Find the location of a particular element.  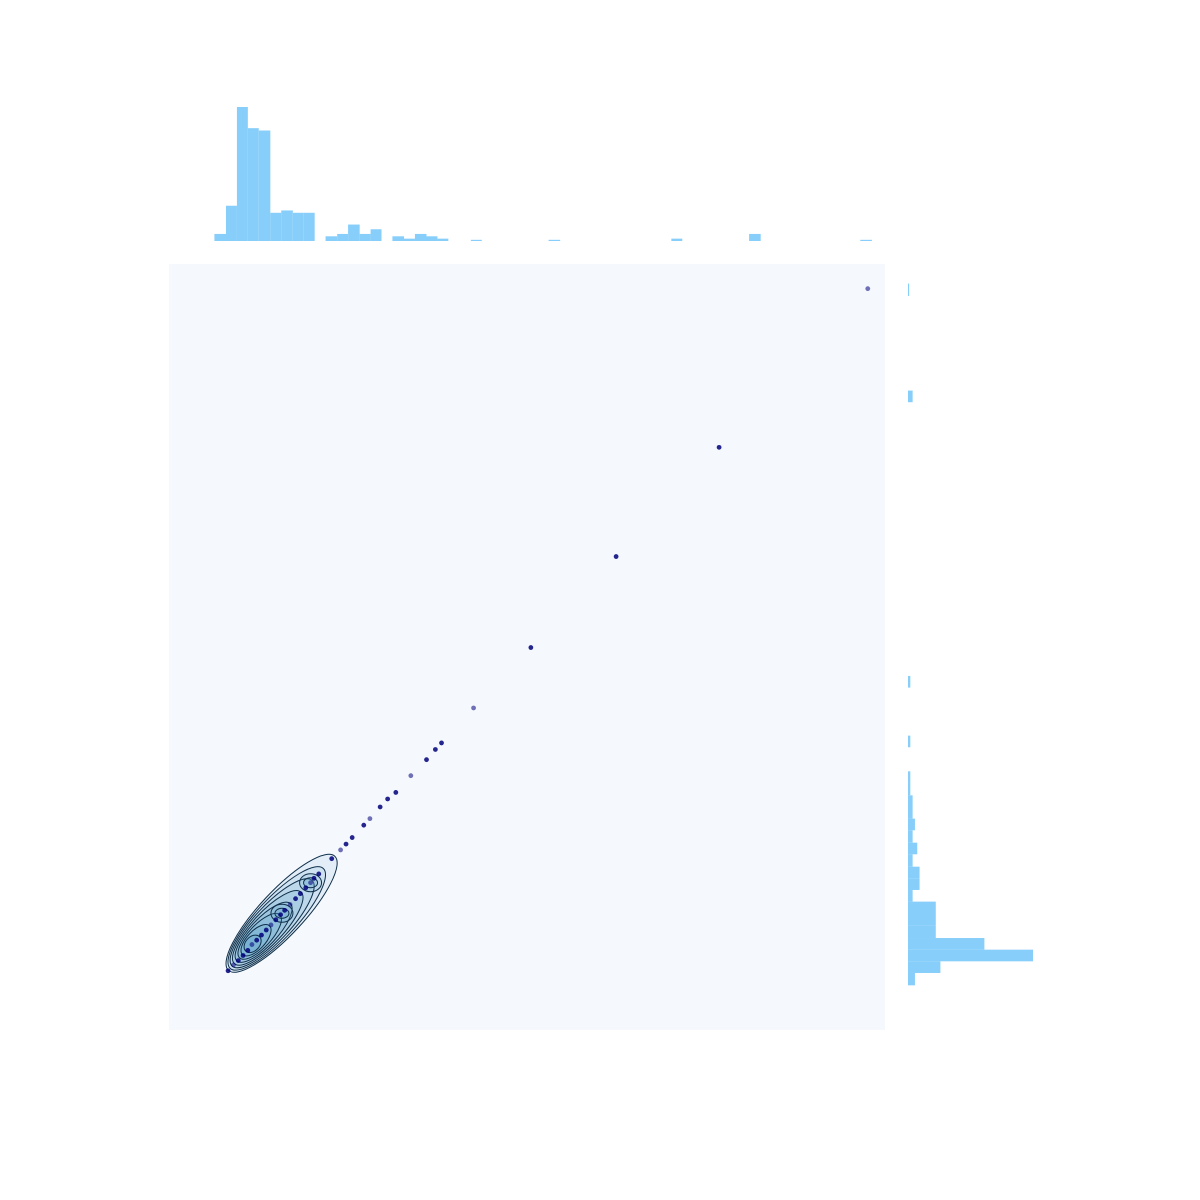

y-marginal-histogram is located at coordinates (970, 634).